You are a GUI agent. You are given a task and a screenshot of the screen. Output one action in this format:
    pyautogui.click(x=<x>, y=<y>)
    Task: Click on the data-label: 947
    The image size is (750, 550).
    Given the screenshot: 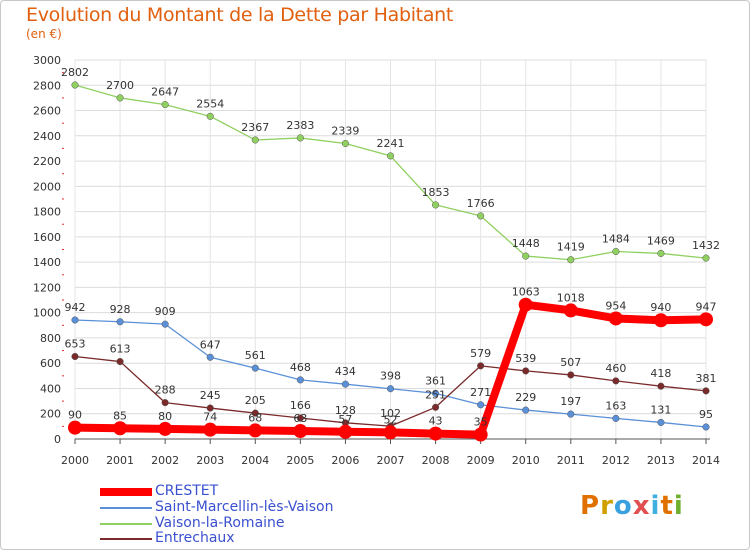 What is the action you would take?
    pyautogui.click(x=706, y=306)
    